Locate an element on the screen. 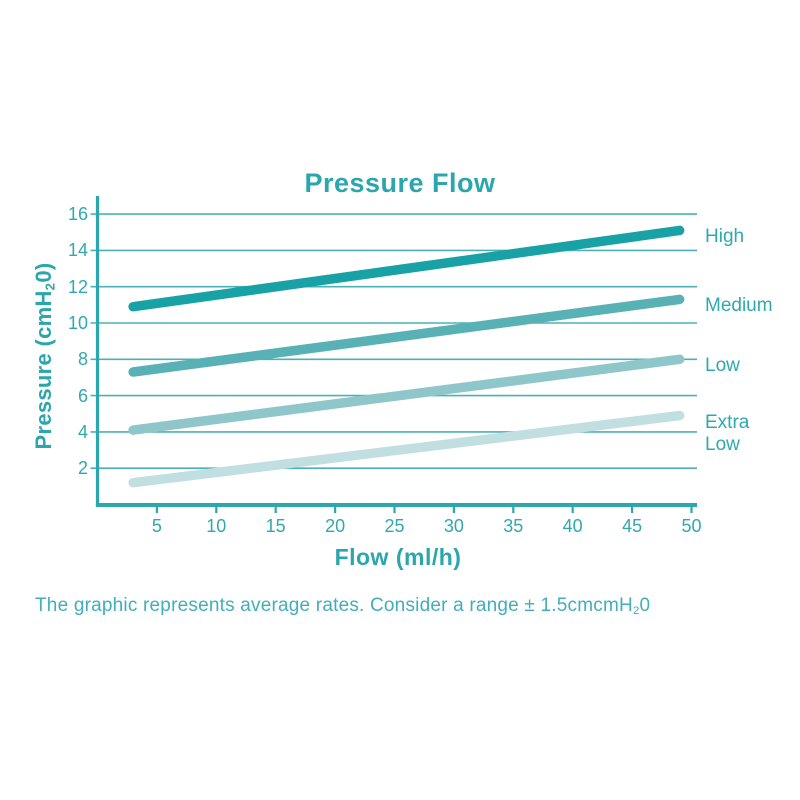 Image resolution: width=800 pixels, height=800 pixels. series-line-low is located at coordinates (406, 394).